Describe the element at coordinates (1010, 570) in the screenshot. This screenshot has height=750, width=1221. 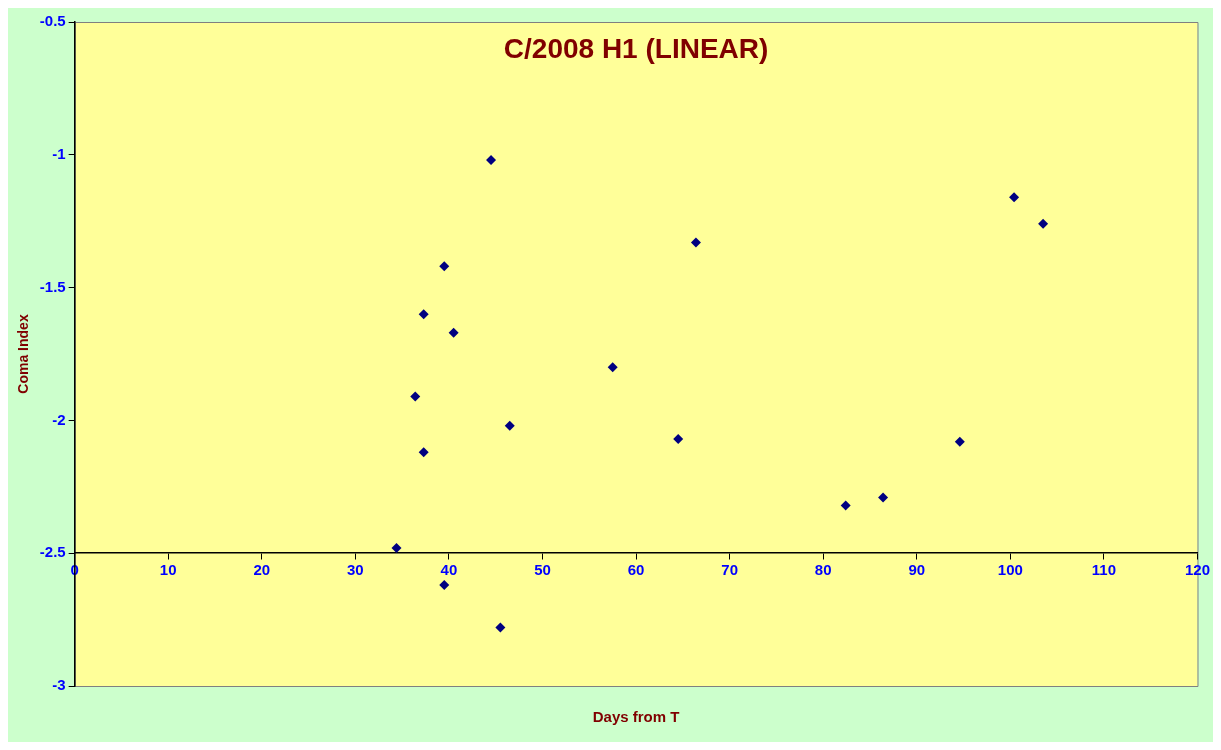
I see `x-tick-label: 100` at that location.